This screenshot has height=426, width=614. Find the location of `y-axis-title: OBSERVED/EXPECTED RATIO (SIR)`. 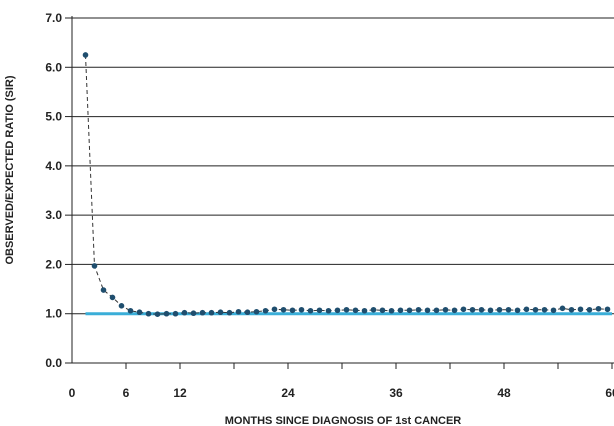

y-axis-title: OBSERVED/EXPECTED RATIO (SIR) is located at coordinates (10, 169).